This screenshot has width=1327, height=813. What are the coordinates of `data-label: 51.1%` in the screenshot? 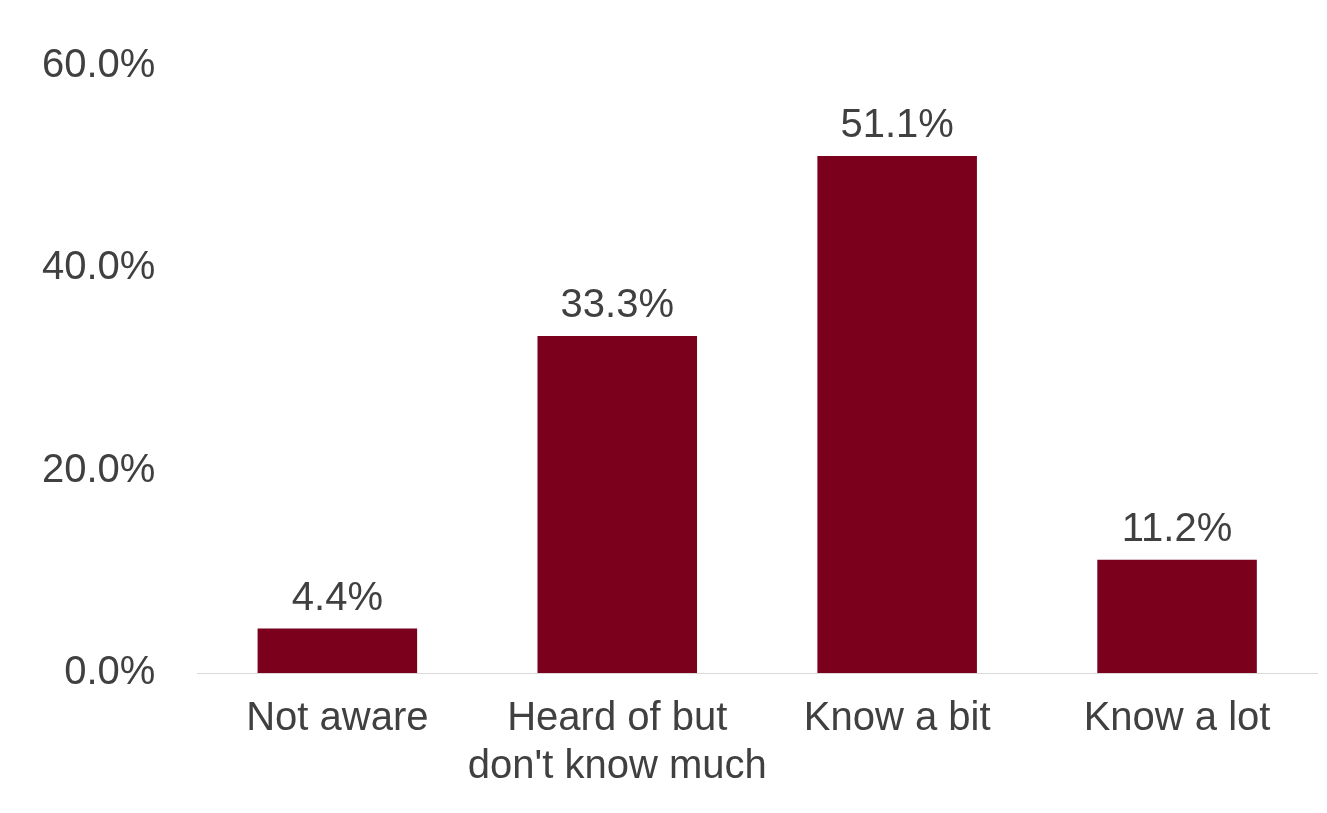 It's located at (897, 123).